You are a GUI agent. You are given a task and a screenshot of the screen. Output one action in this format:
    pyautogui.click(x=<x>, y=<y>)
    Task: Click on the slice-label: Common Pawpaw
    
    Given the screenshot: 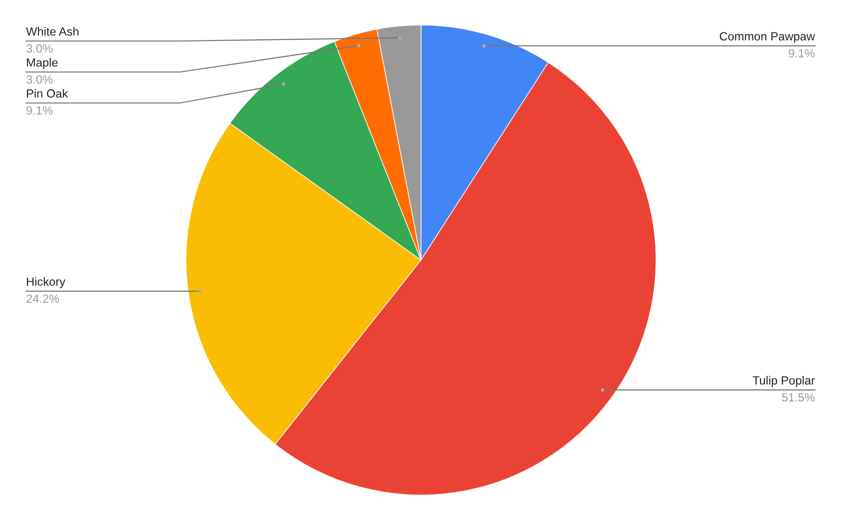 What is the action you would take?
    pyautogui.click(x=768, y=37)
    